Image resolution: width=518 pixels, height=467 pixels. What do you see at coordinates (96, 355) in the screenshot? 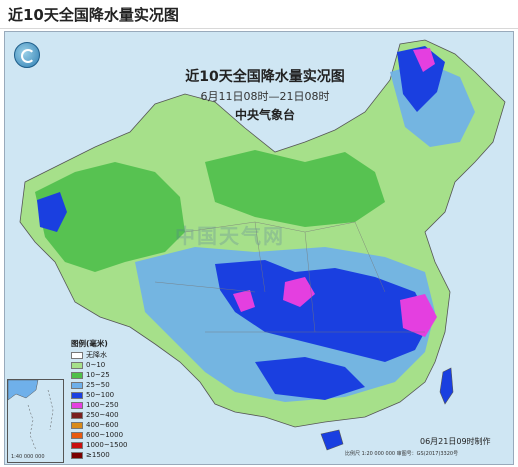
I see `legend-label: 无降水` at bounding box center [96, 355].